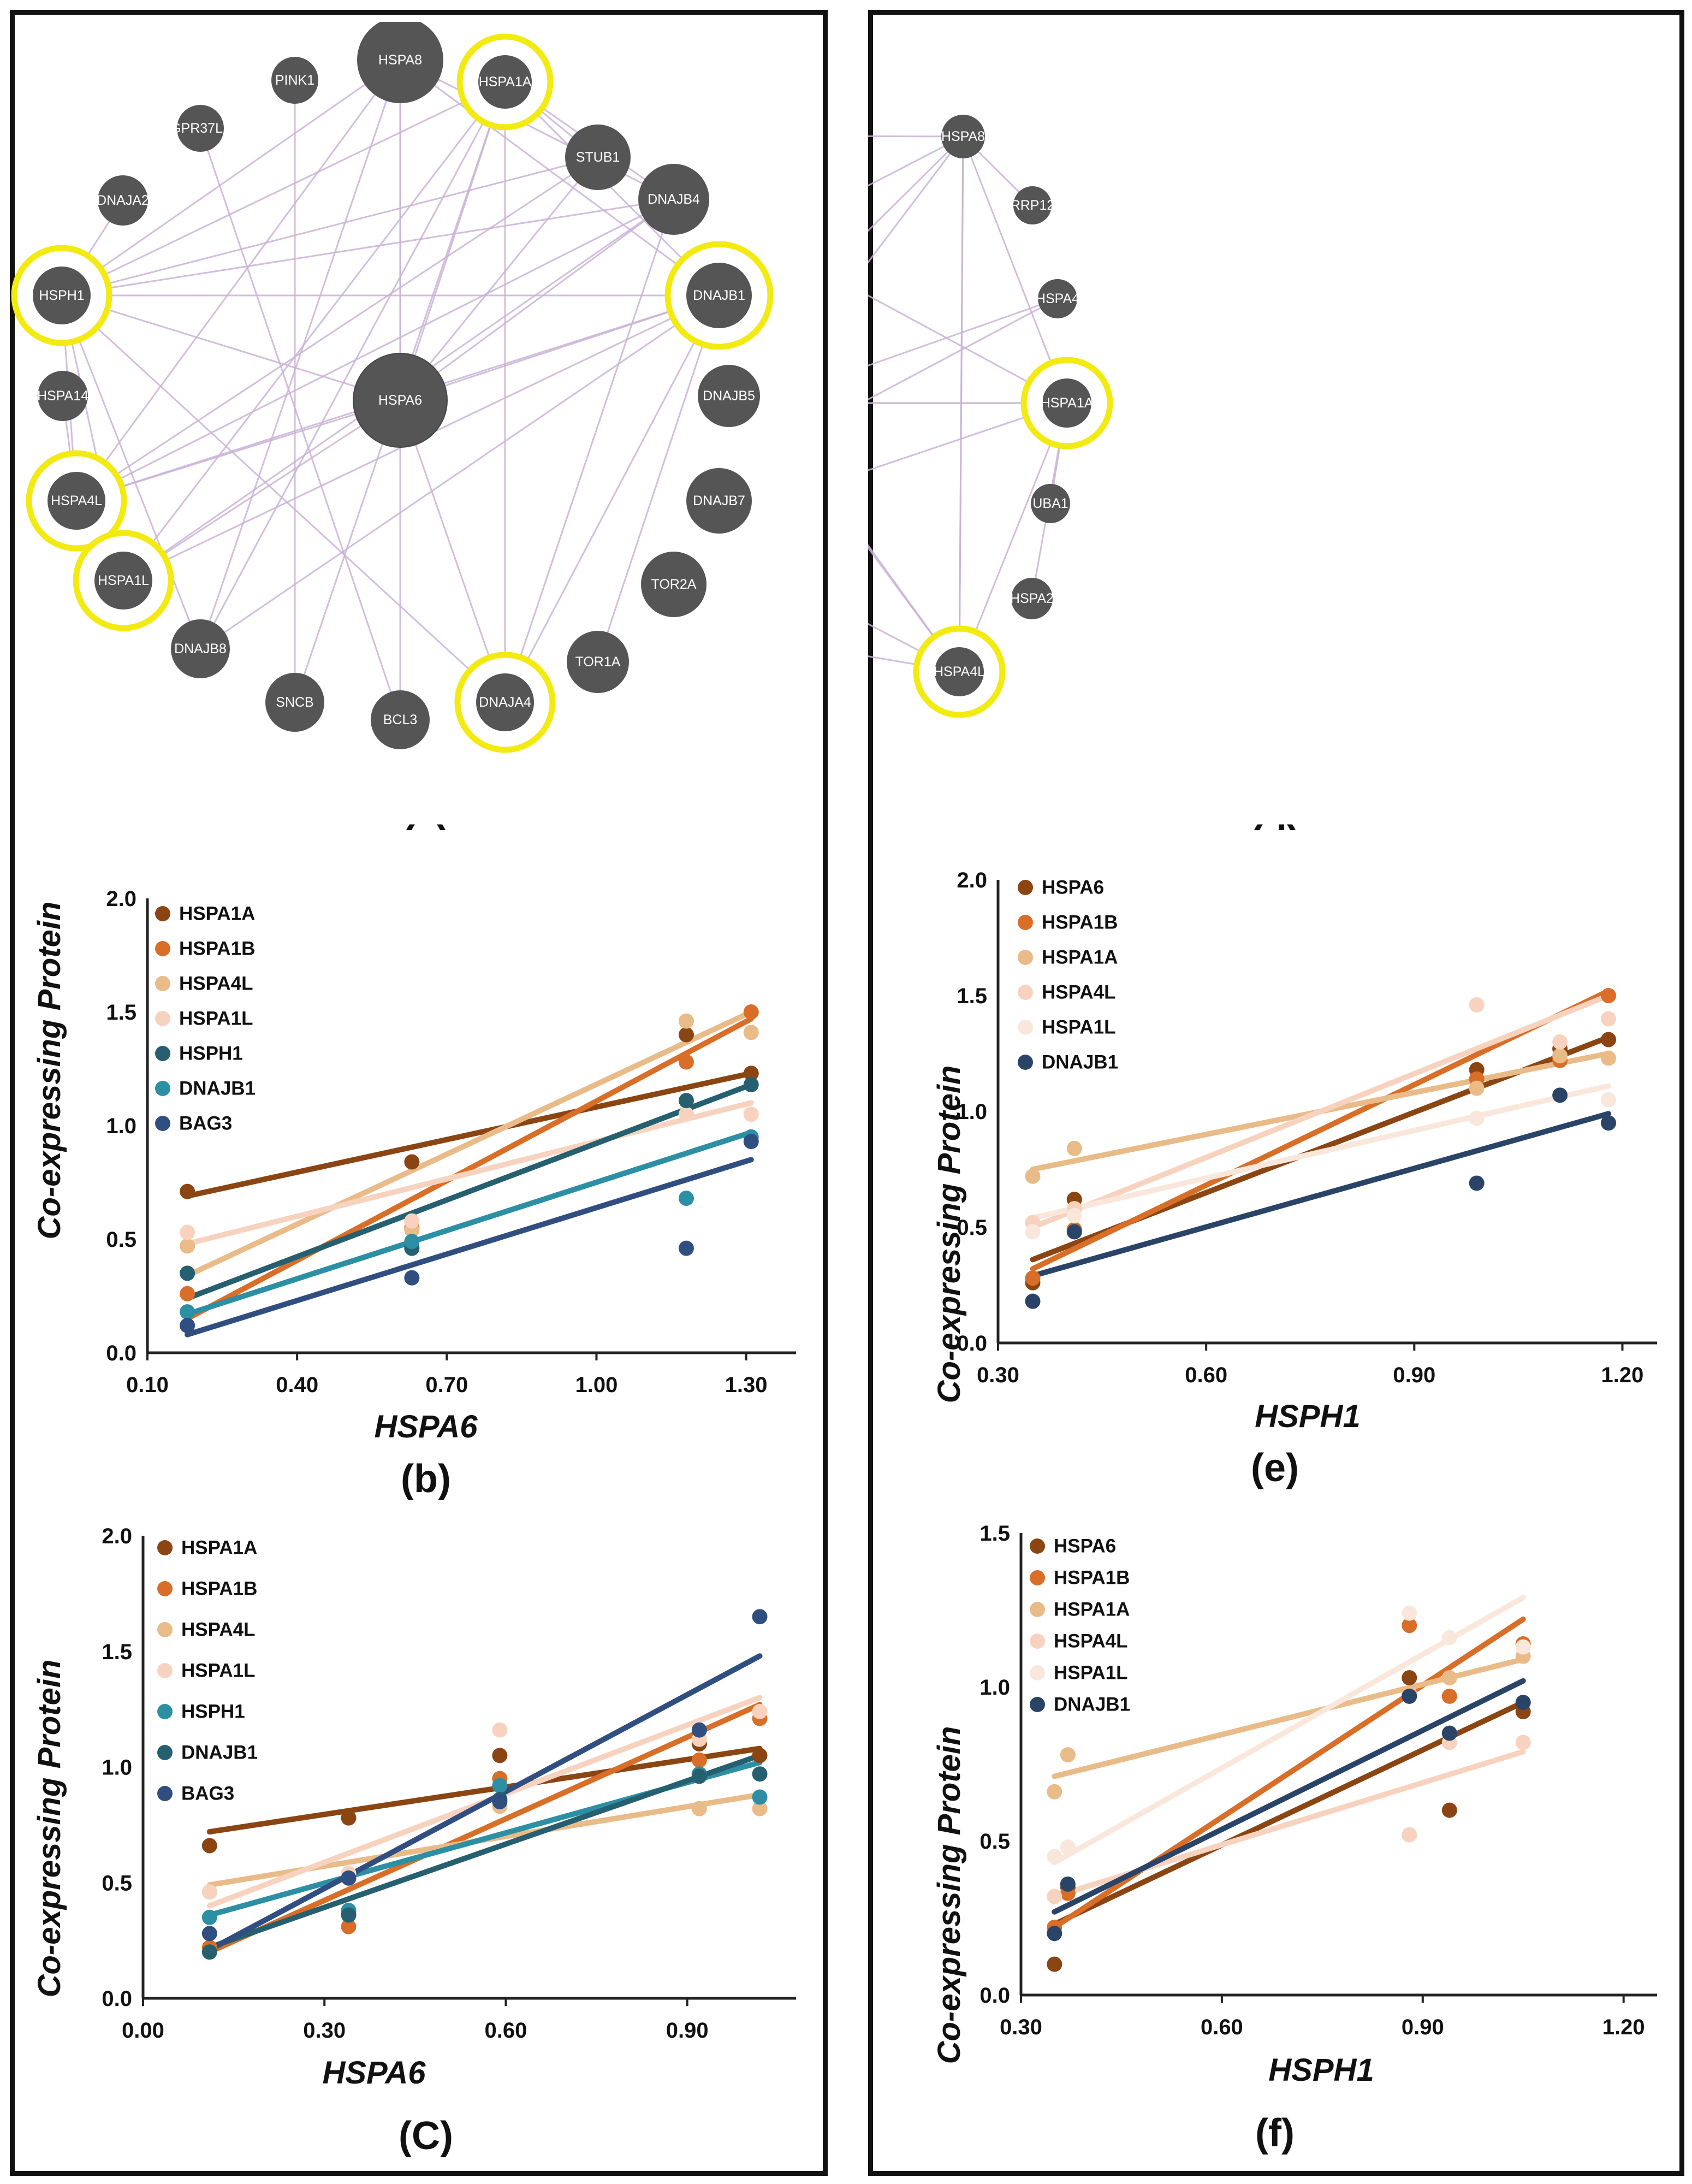  Describe the element at coordinates (673, 199) in the screenshot. I see `node-dnajb4` at that location.